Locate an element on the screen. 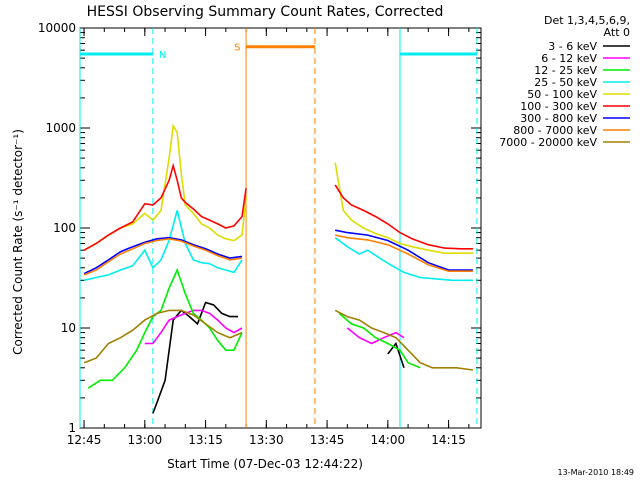 The image size is (640, 480). x-tick-label: 13:00 is located at coordinates (145, 440).